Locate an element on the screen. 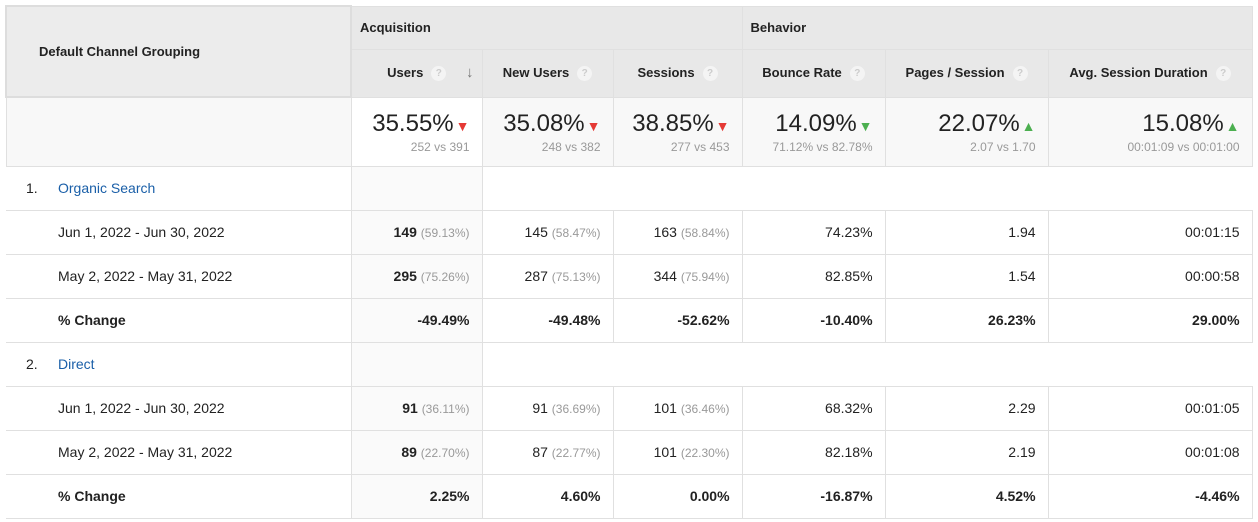  metric-label: New Users is located at coordinates (536, 72).